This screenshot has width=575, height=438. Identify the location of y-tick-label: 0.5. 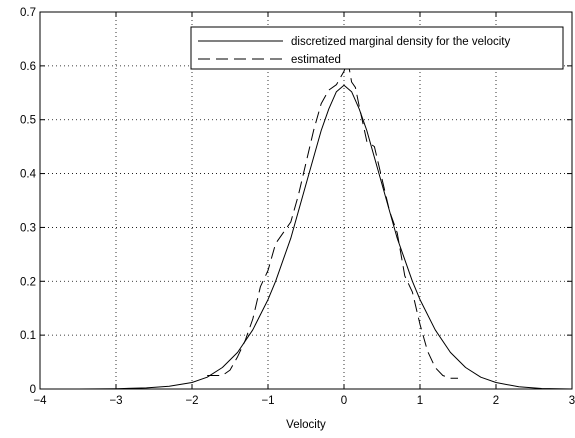
(28, 121).